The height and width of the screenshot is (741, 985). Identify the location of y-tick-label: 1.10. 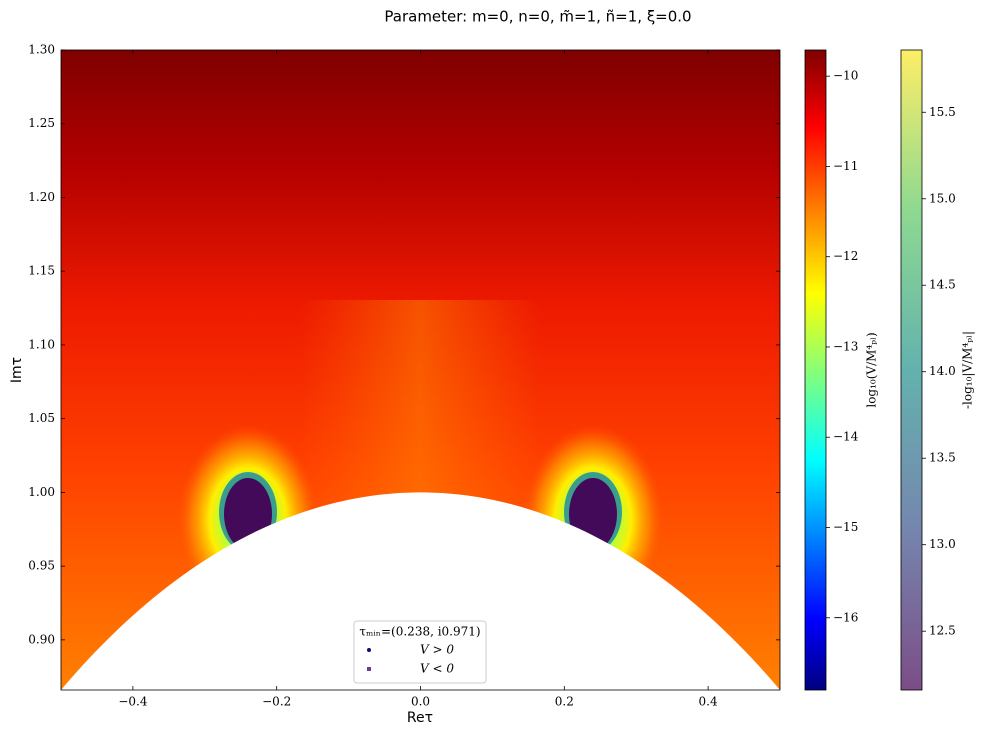
(41, 344).